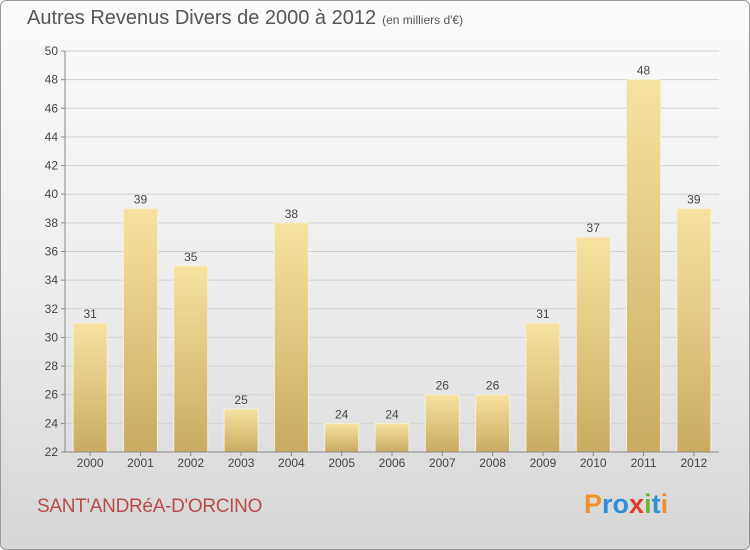  Describe the element at coordinates (423, 20) in the screenshot. I see `chart-unit: (en milliers d'€)` at that location.